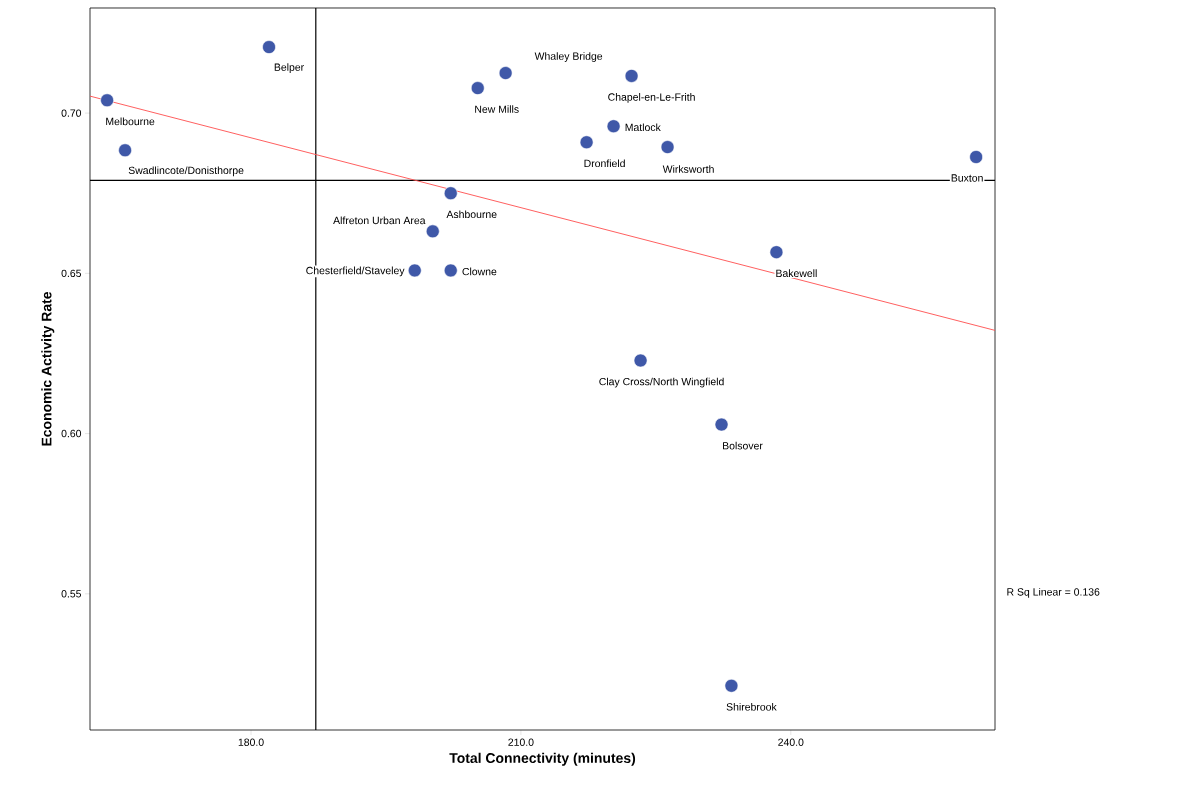 The width and height of the screenshot is (1180, 801). What do you see at coordinates (751, 706) in the screenshot?
I see `annotation: Shirebrook` at bounding box center [751, 706].